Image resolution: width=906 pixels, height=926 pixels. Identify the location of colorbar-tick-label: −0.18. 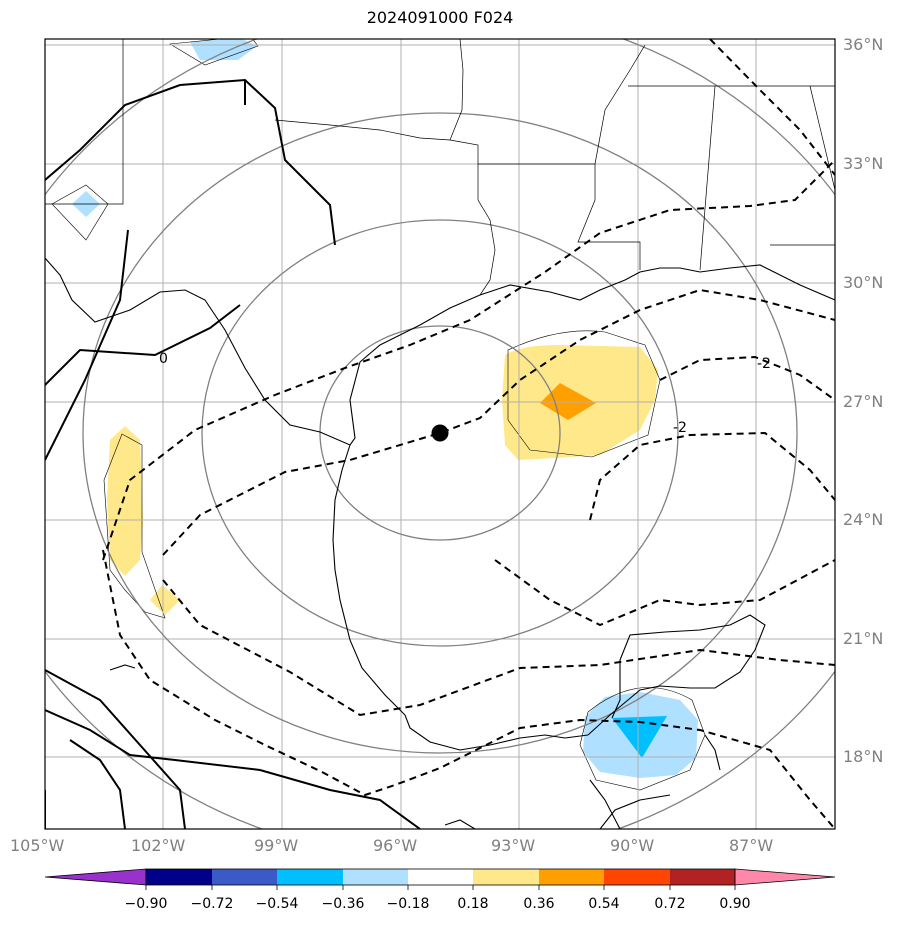
(408, 904).